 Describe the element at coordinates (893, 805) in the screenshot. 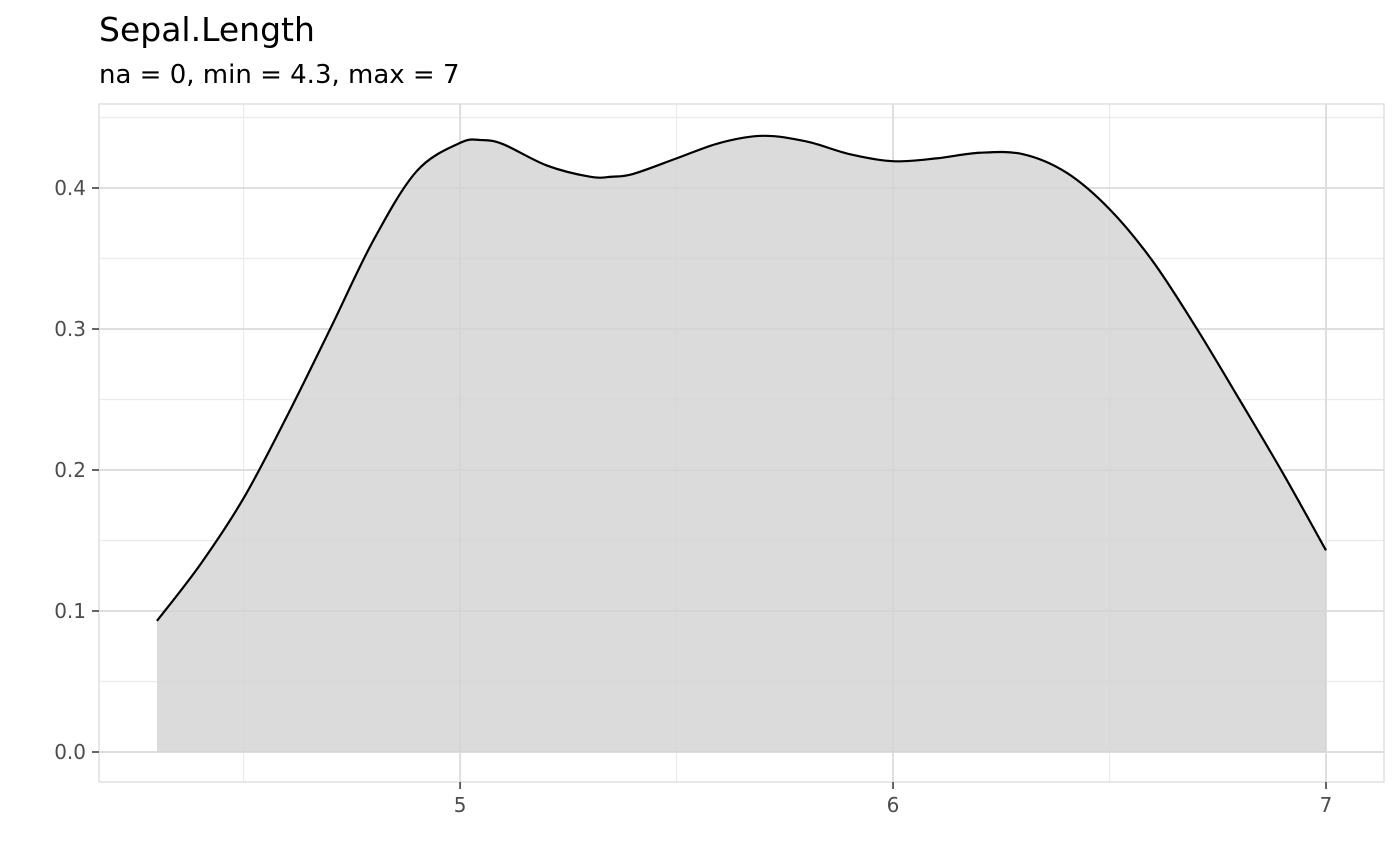

I see `x-tick-label: 6` at that location.